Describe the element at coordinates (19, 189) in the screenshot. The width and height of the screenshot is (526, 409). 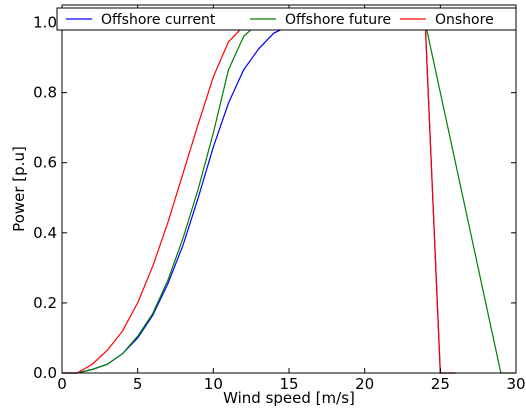
I see `y-axis-label: Power [p.u]` at that location.